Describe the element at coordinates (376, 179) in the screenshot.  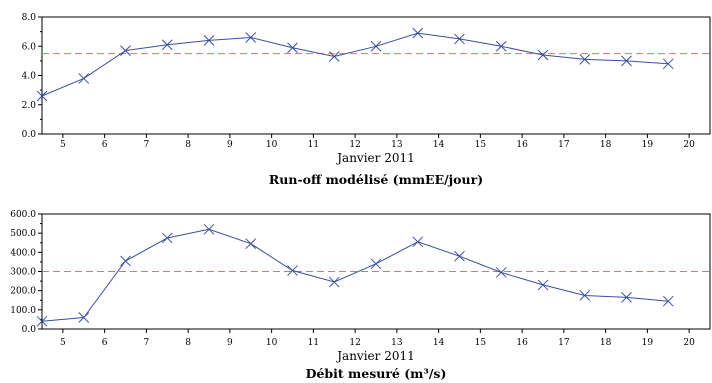
I see `chart-title: Run-off modélisé (mmEE/jour)` at that location.